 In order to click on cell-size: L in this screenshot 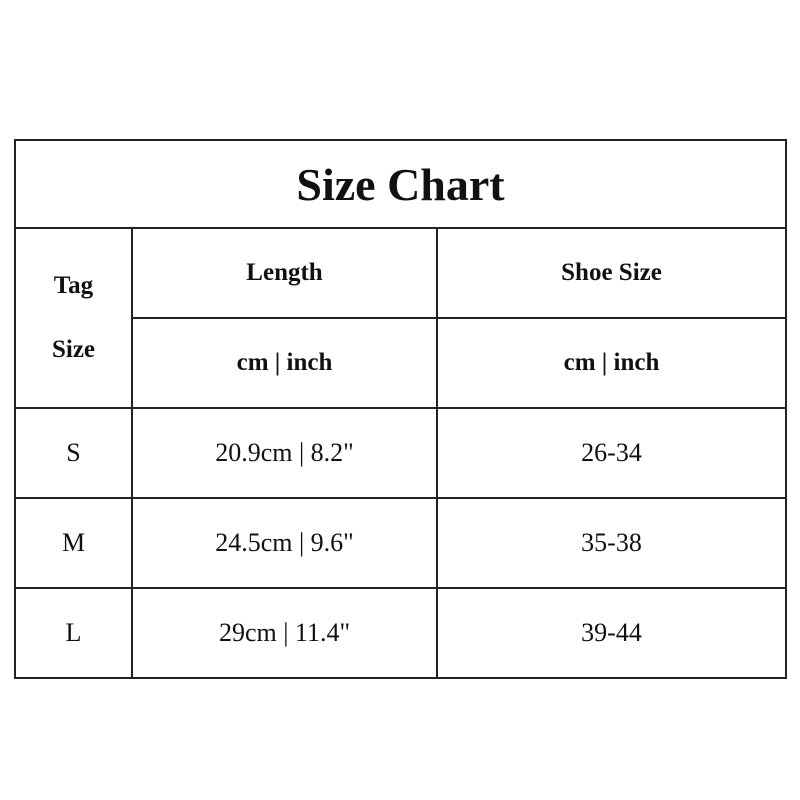, I will do `click(73, 633)`.